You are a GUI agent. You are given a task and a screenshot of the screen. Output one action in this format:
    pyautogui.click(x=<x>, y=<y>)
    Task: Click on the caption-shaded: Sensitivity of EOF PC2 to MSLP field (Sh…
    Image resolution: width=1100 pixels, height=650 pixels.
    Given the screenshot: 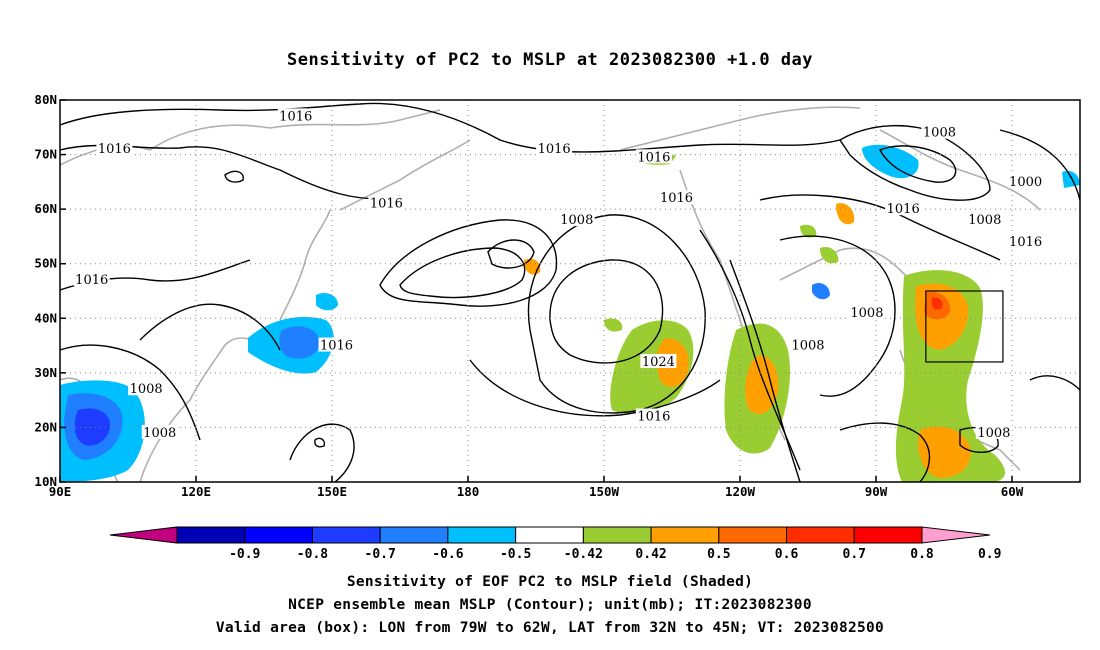 What is the action you would take?
    pyautogui.click(x=550, y=582)
    